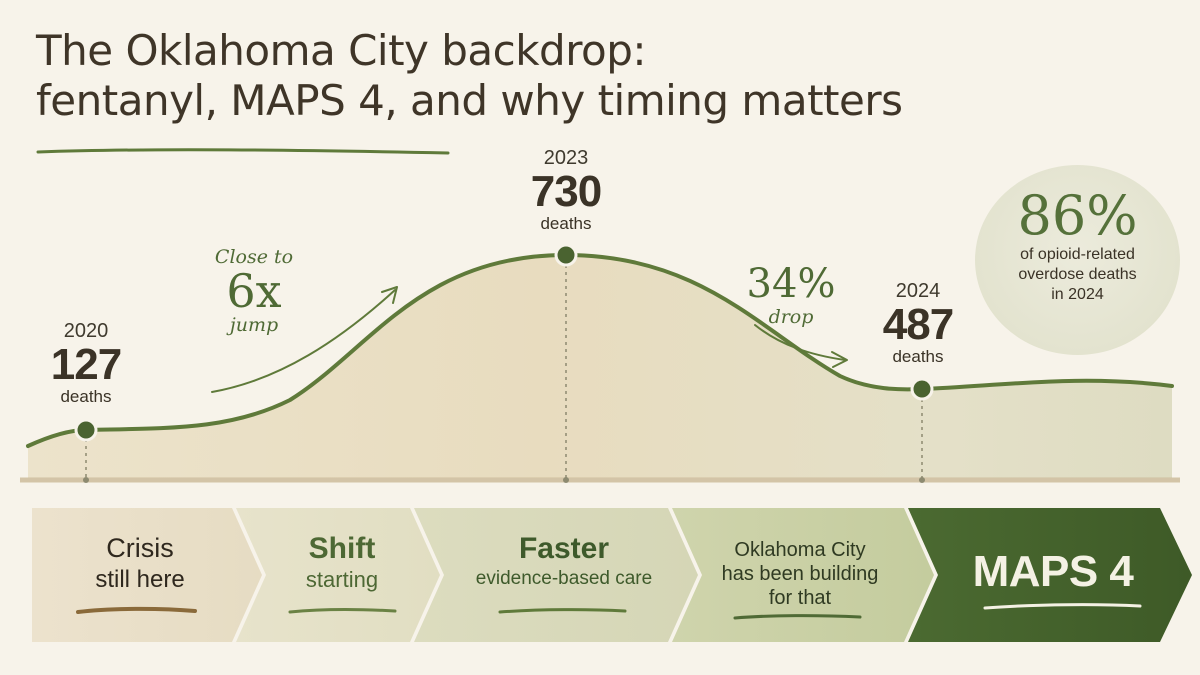 The width and height of the screenshot is (1200, 675). What do you see at coordinates (303, 341) in the screenshot?
I see `rise-arrow` at bounding box center [303, 341].